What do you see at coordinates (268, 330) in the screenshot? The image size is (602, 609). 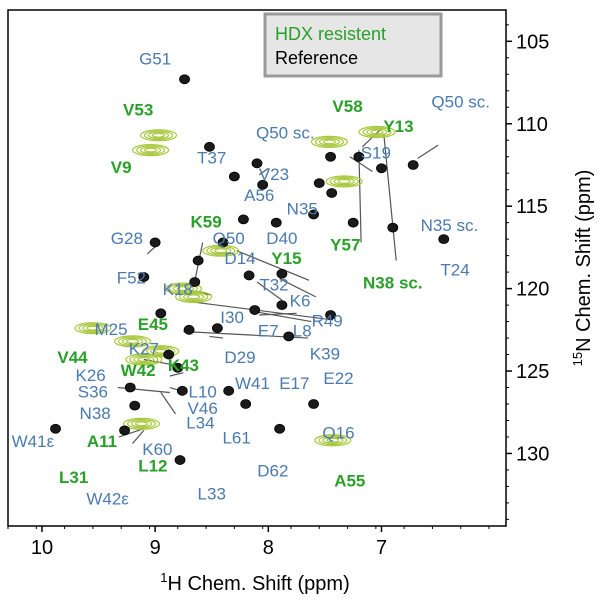 I see `peak-label: E7` at bounding box center [268, 330].